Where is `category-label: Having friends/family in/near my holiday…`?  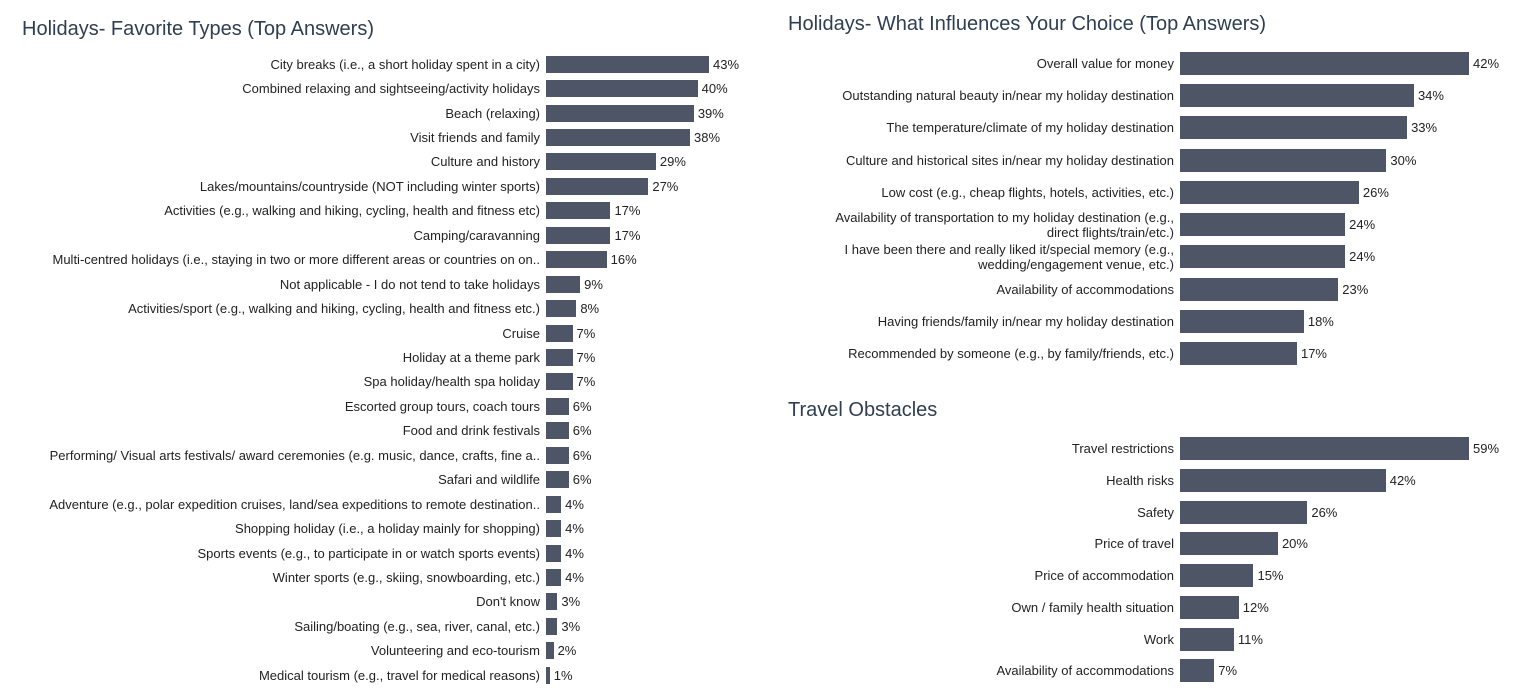
category-label: Having friends/family in/near my holiday… is located at coordinates (1025, 322).